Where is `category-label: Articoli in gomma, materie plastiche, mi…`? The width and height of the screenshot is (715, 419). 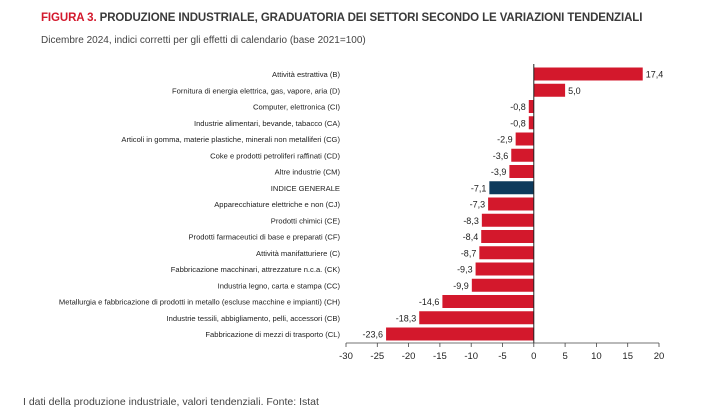
category-label: Articoli in gomma, materie plastiche, mi… is located at coordinates (230, 139).